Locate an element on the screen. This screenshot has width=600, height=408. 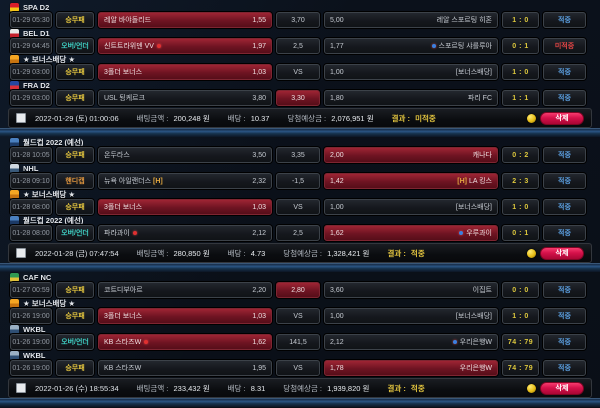
match-time: 01-27 00:59 is located at coordinates (31, 290).